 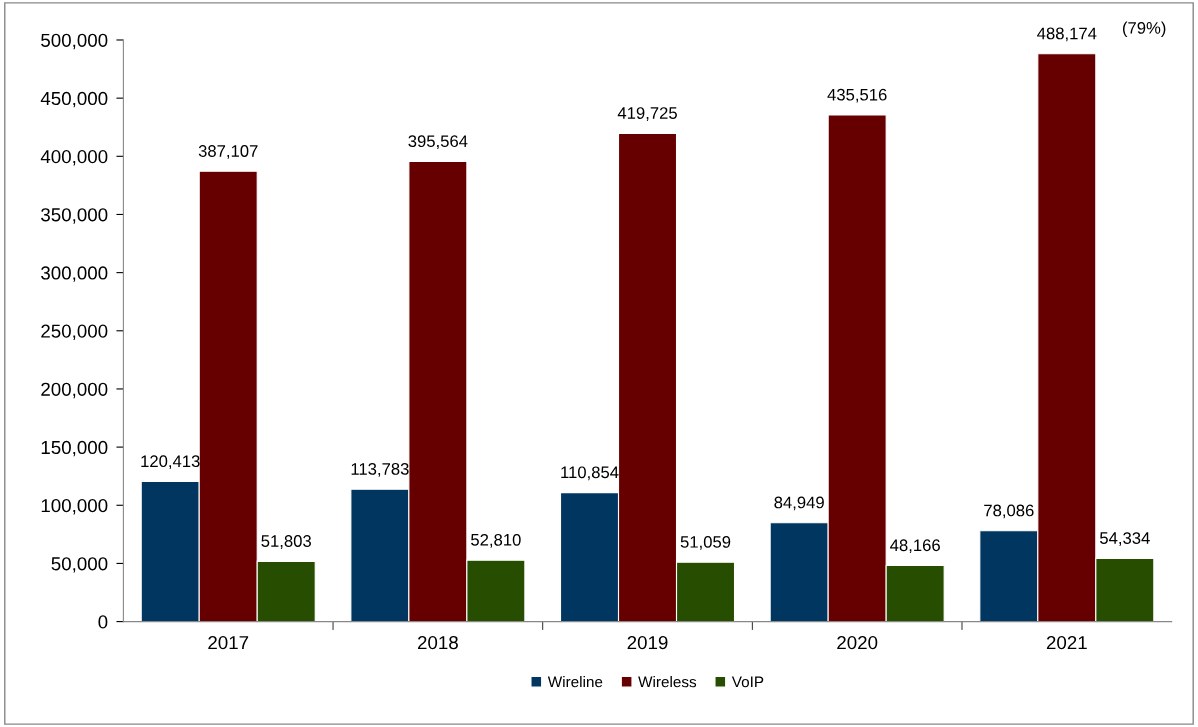 I want to click on x-tick-label: 2019, so click(x=647, y=642).